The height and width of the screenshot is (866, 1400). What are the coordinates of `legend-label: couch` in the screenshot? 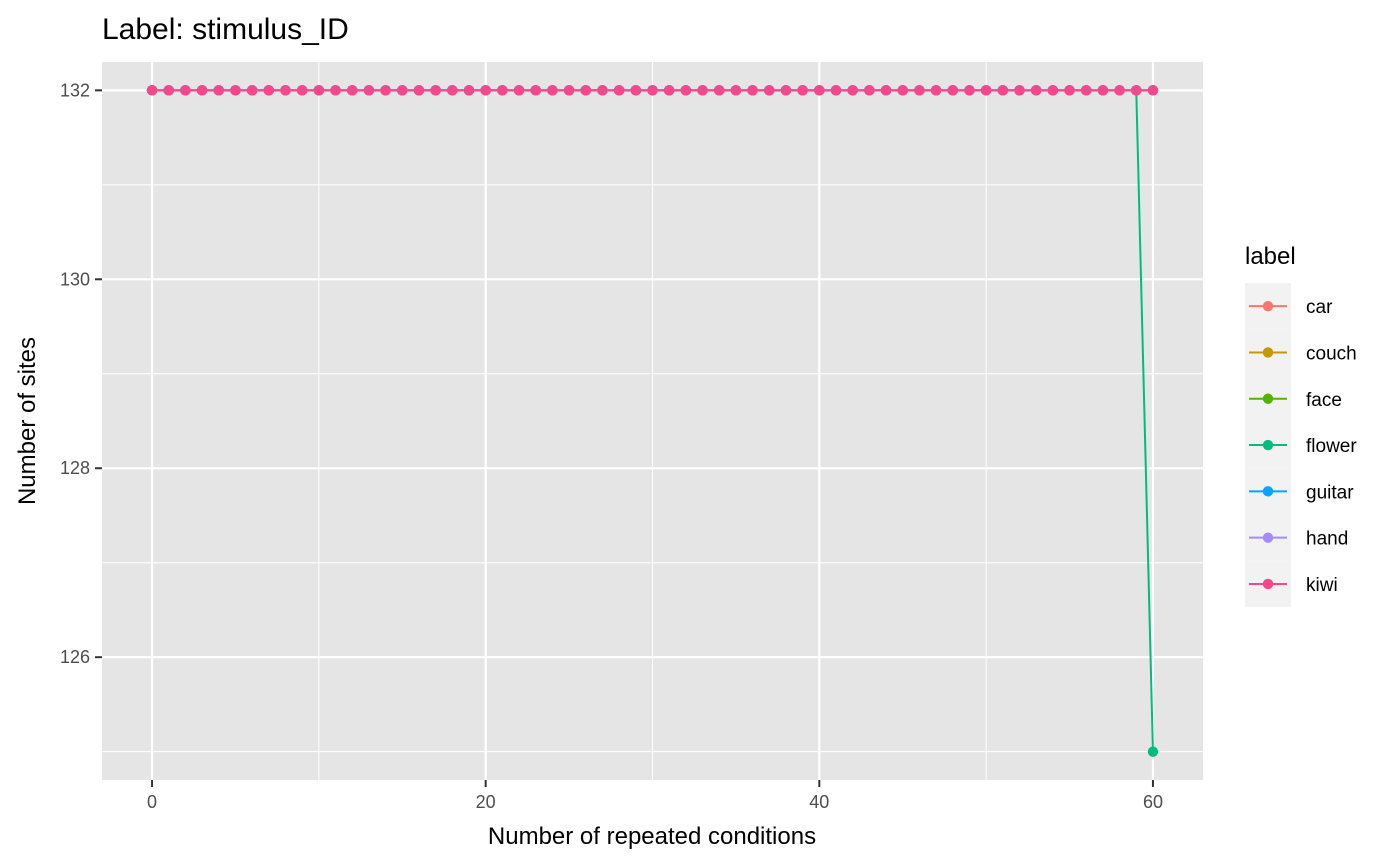 It's located at (1331, 353).